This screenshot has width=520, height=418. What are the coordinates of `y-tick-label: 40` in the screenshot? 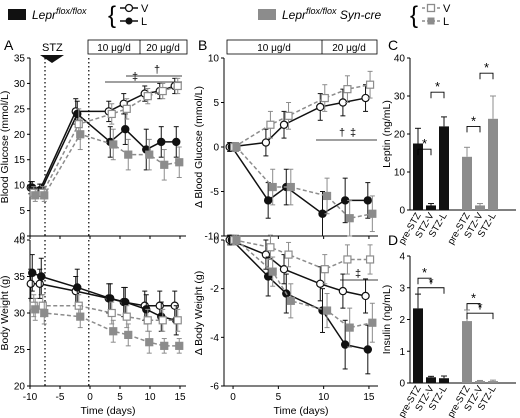 It's located at (20, 241).